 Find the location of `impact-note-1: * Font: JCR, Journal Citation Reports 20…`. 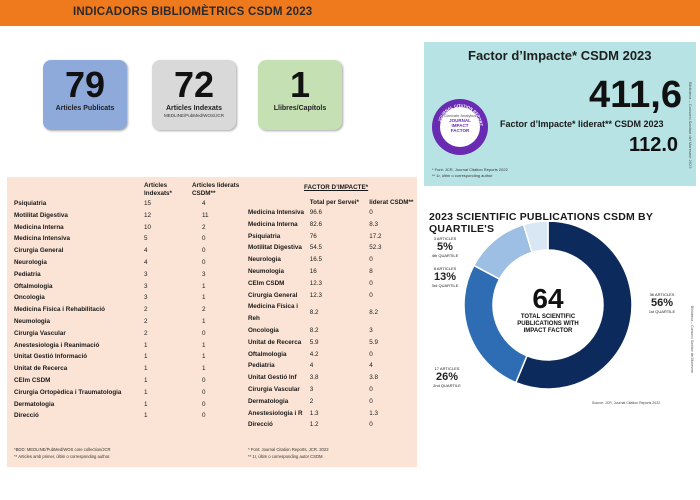

impact-note-1: * Font: JCR, Journal Citation Reports 20… is located at coordinates (470, 169).